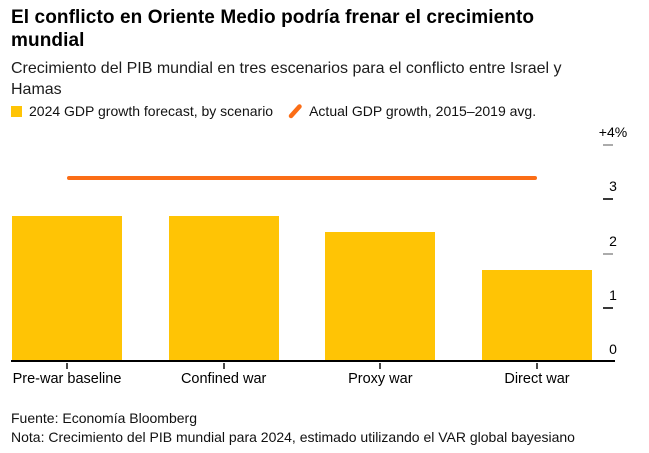 The height and width of the screenshot is (453, 649). I want to click on y-axis-label-0: 0, so click(613, 349).